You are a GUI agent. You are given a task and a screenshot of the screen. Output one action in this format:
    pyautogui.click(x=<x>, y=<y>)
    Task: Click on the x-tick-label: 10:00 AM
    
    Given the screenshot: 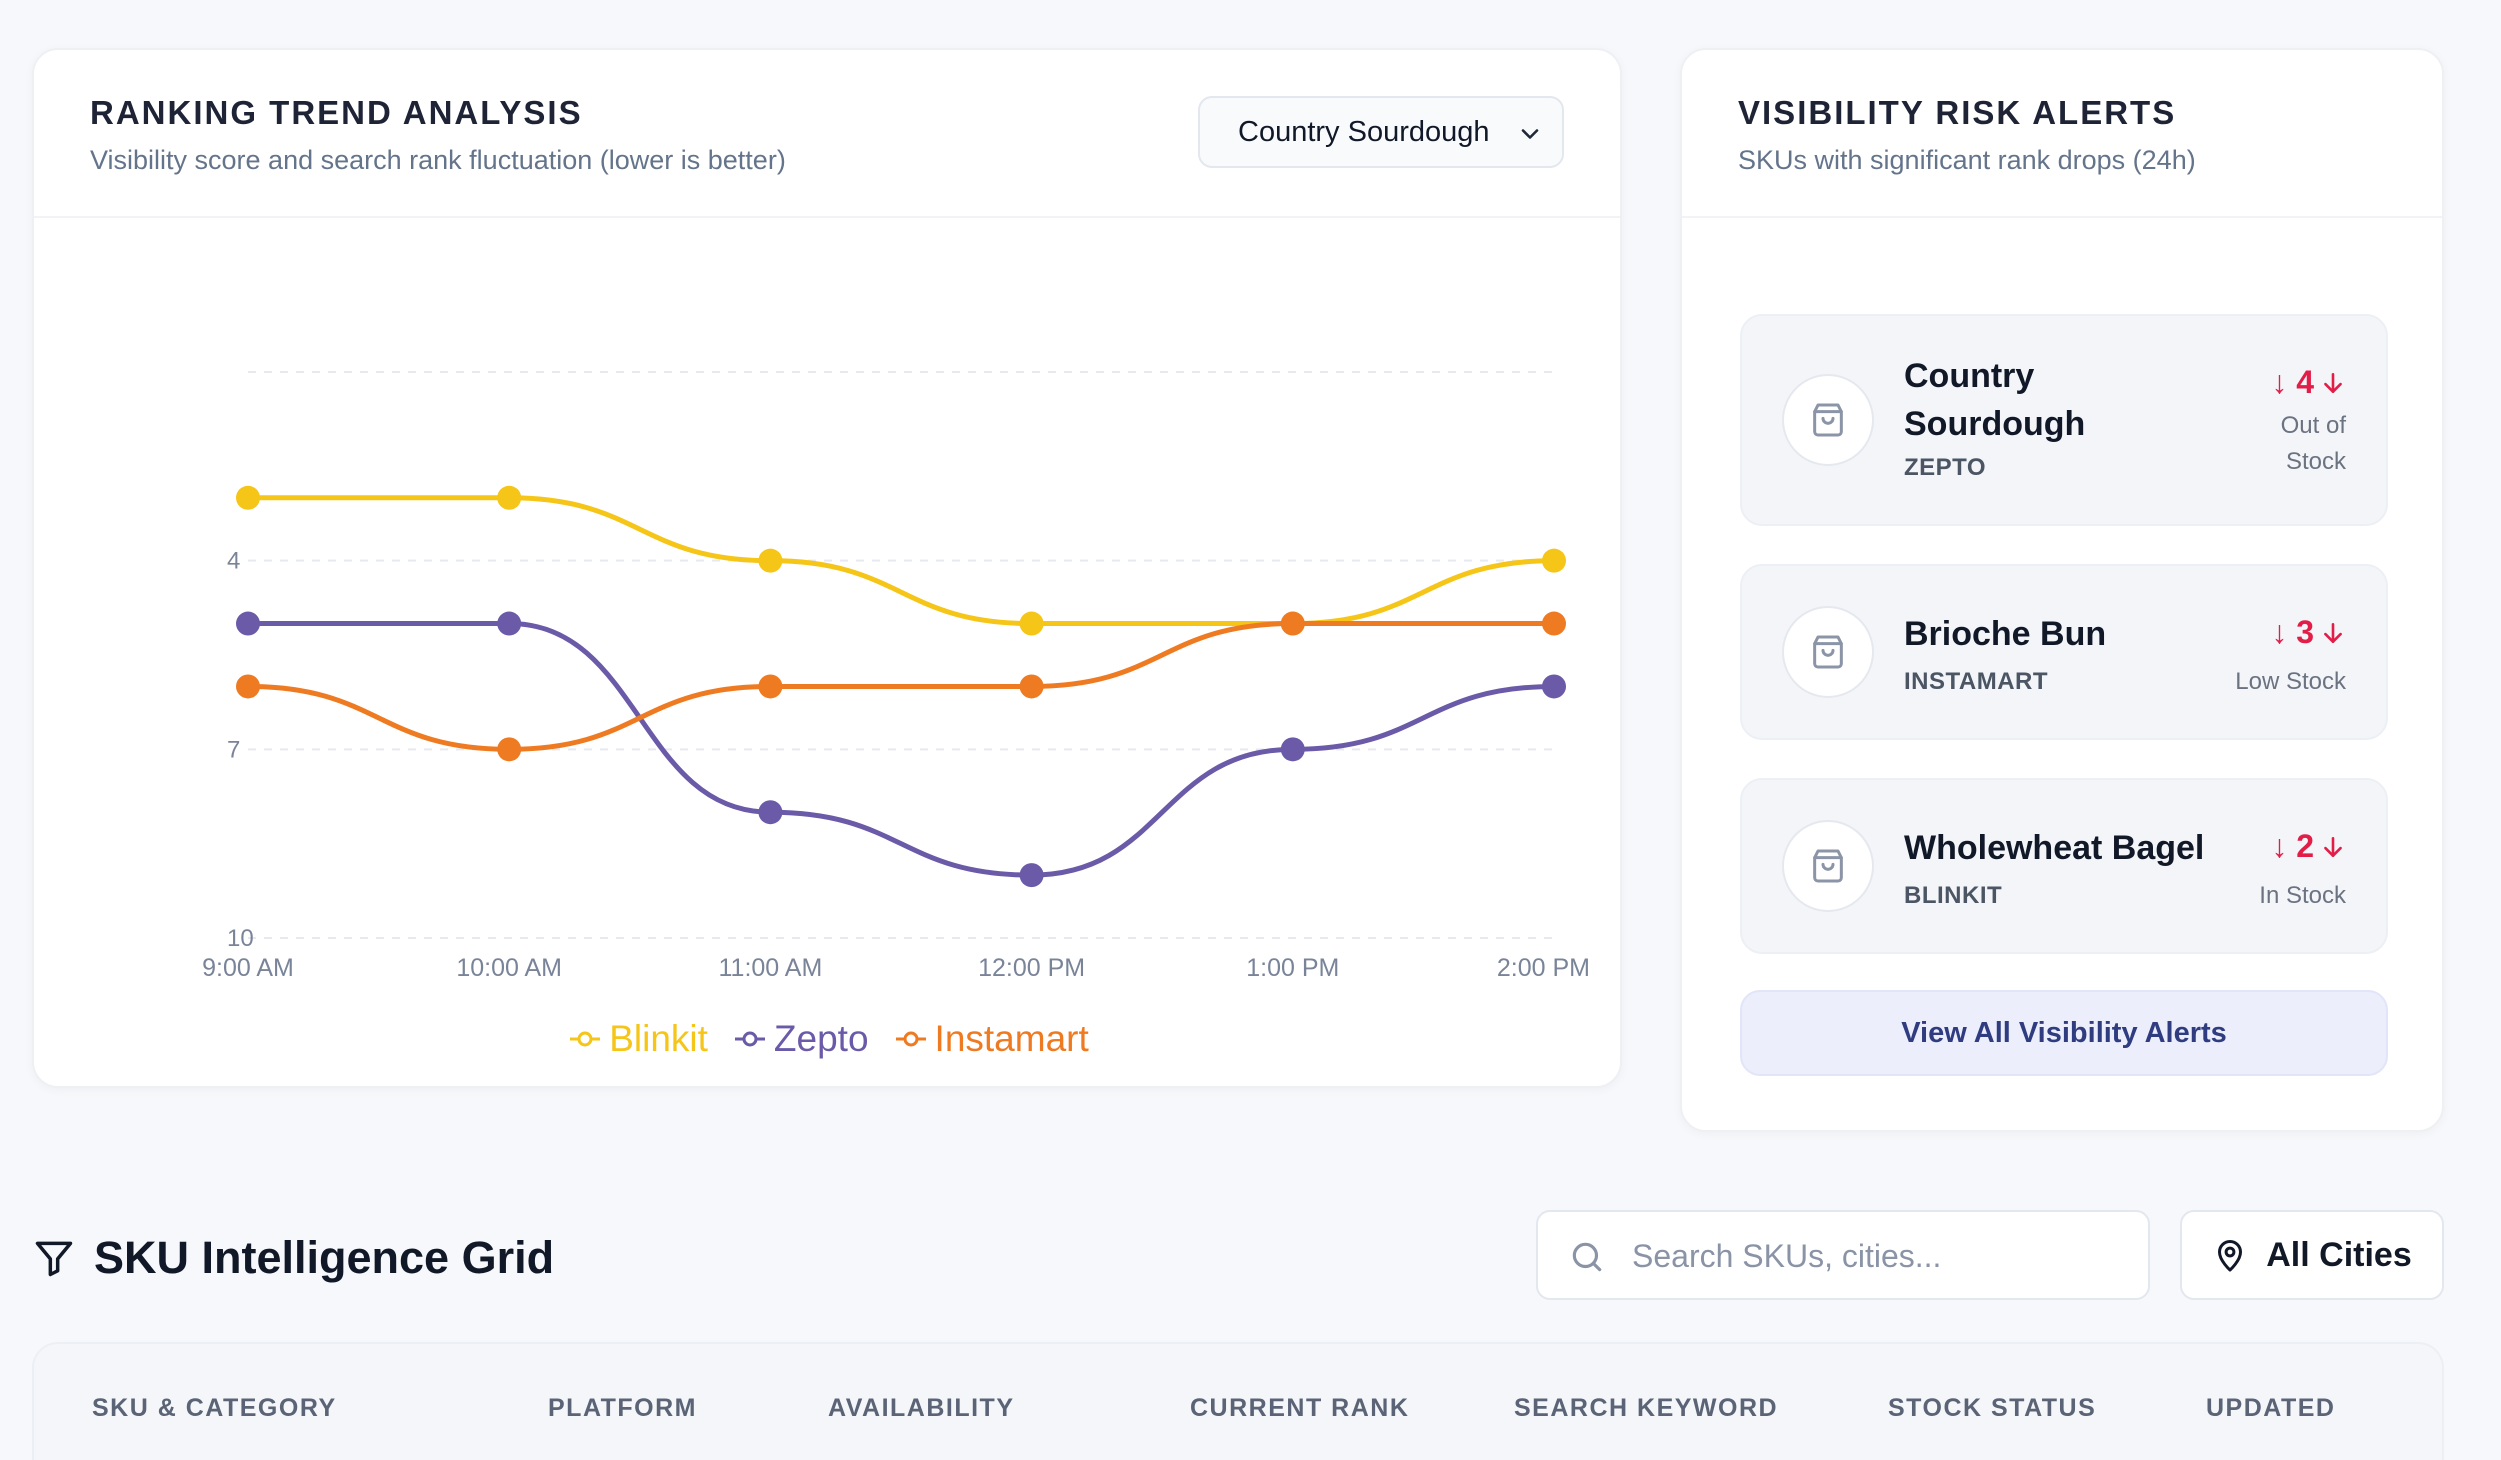 What is the action you would take?
    pyautogui.click(x=509, y=968)
    